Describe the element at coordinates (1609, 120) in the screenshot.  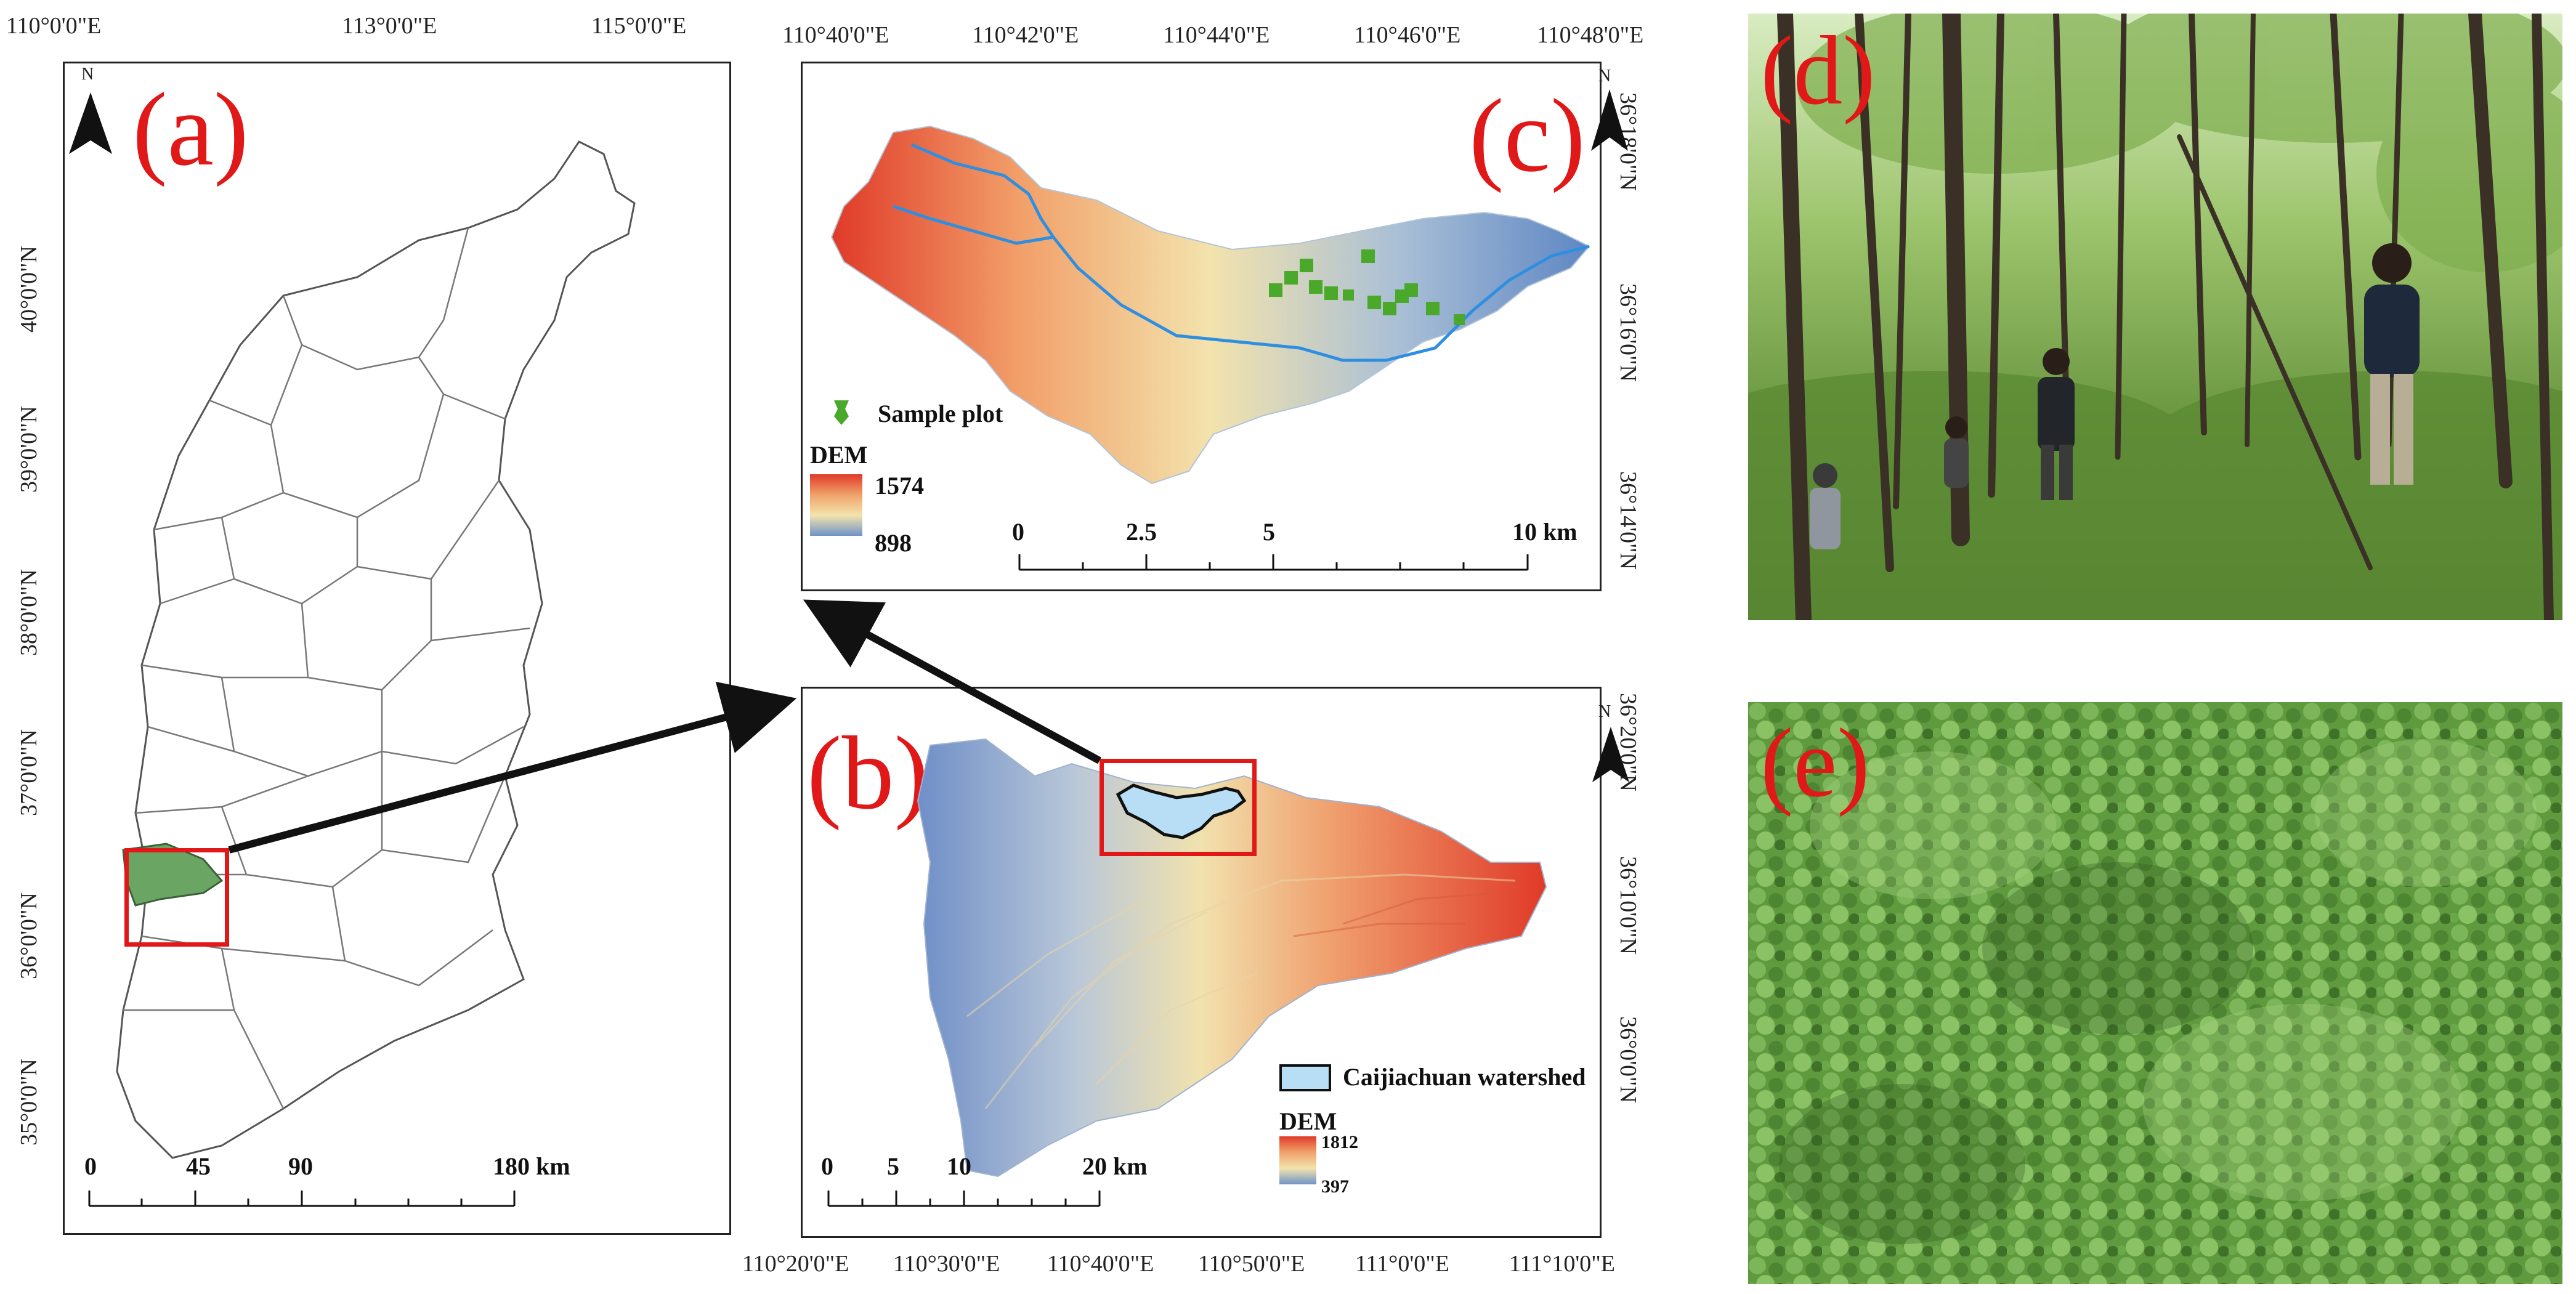
I see `panel-c-north-arrow-icon` at that location.